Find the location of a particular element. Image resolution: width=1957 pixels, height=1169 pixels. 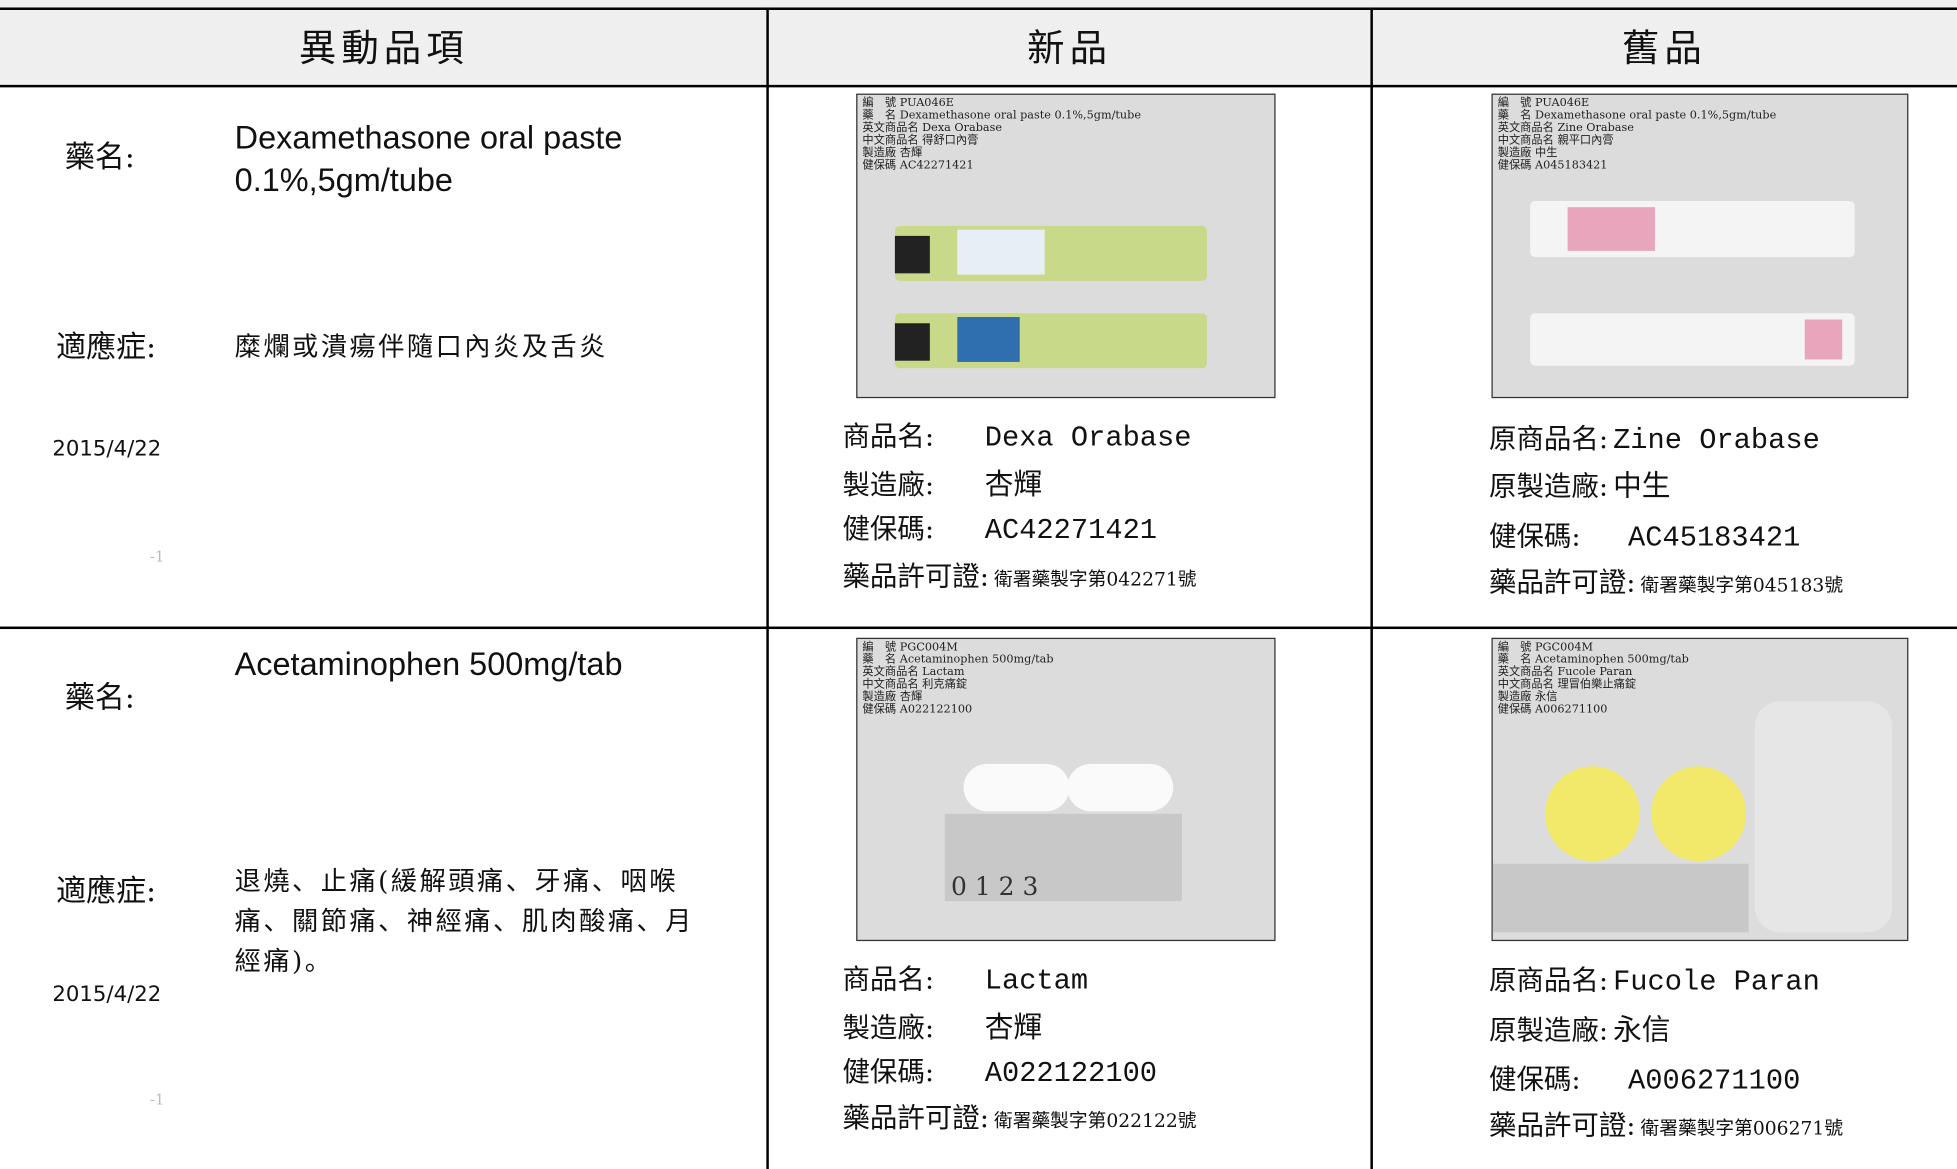

field: 商品名: Lactam is located at coordinates (965, 977).